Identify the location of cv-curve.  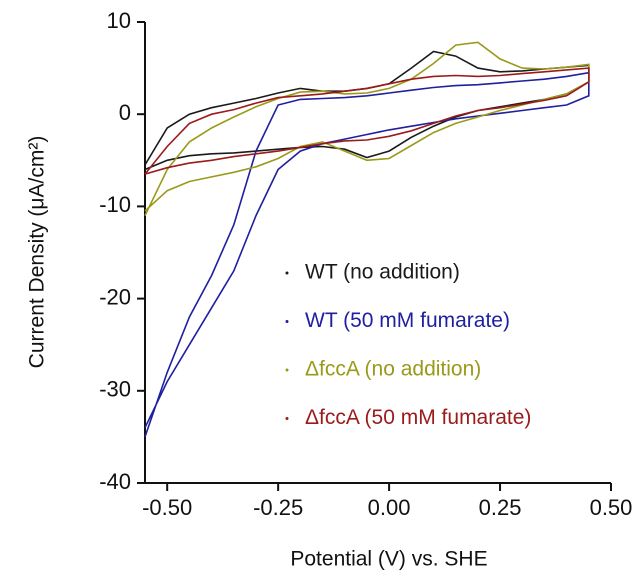
(367, 121).